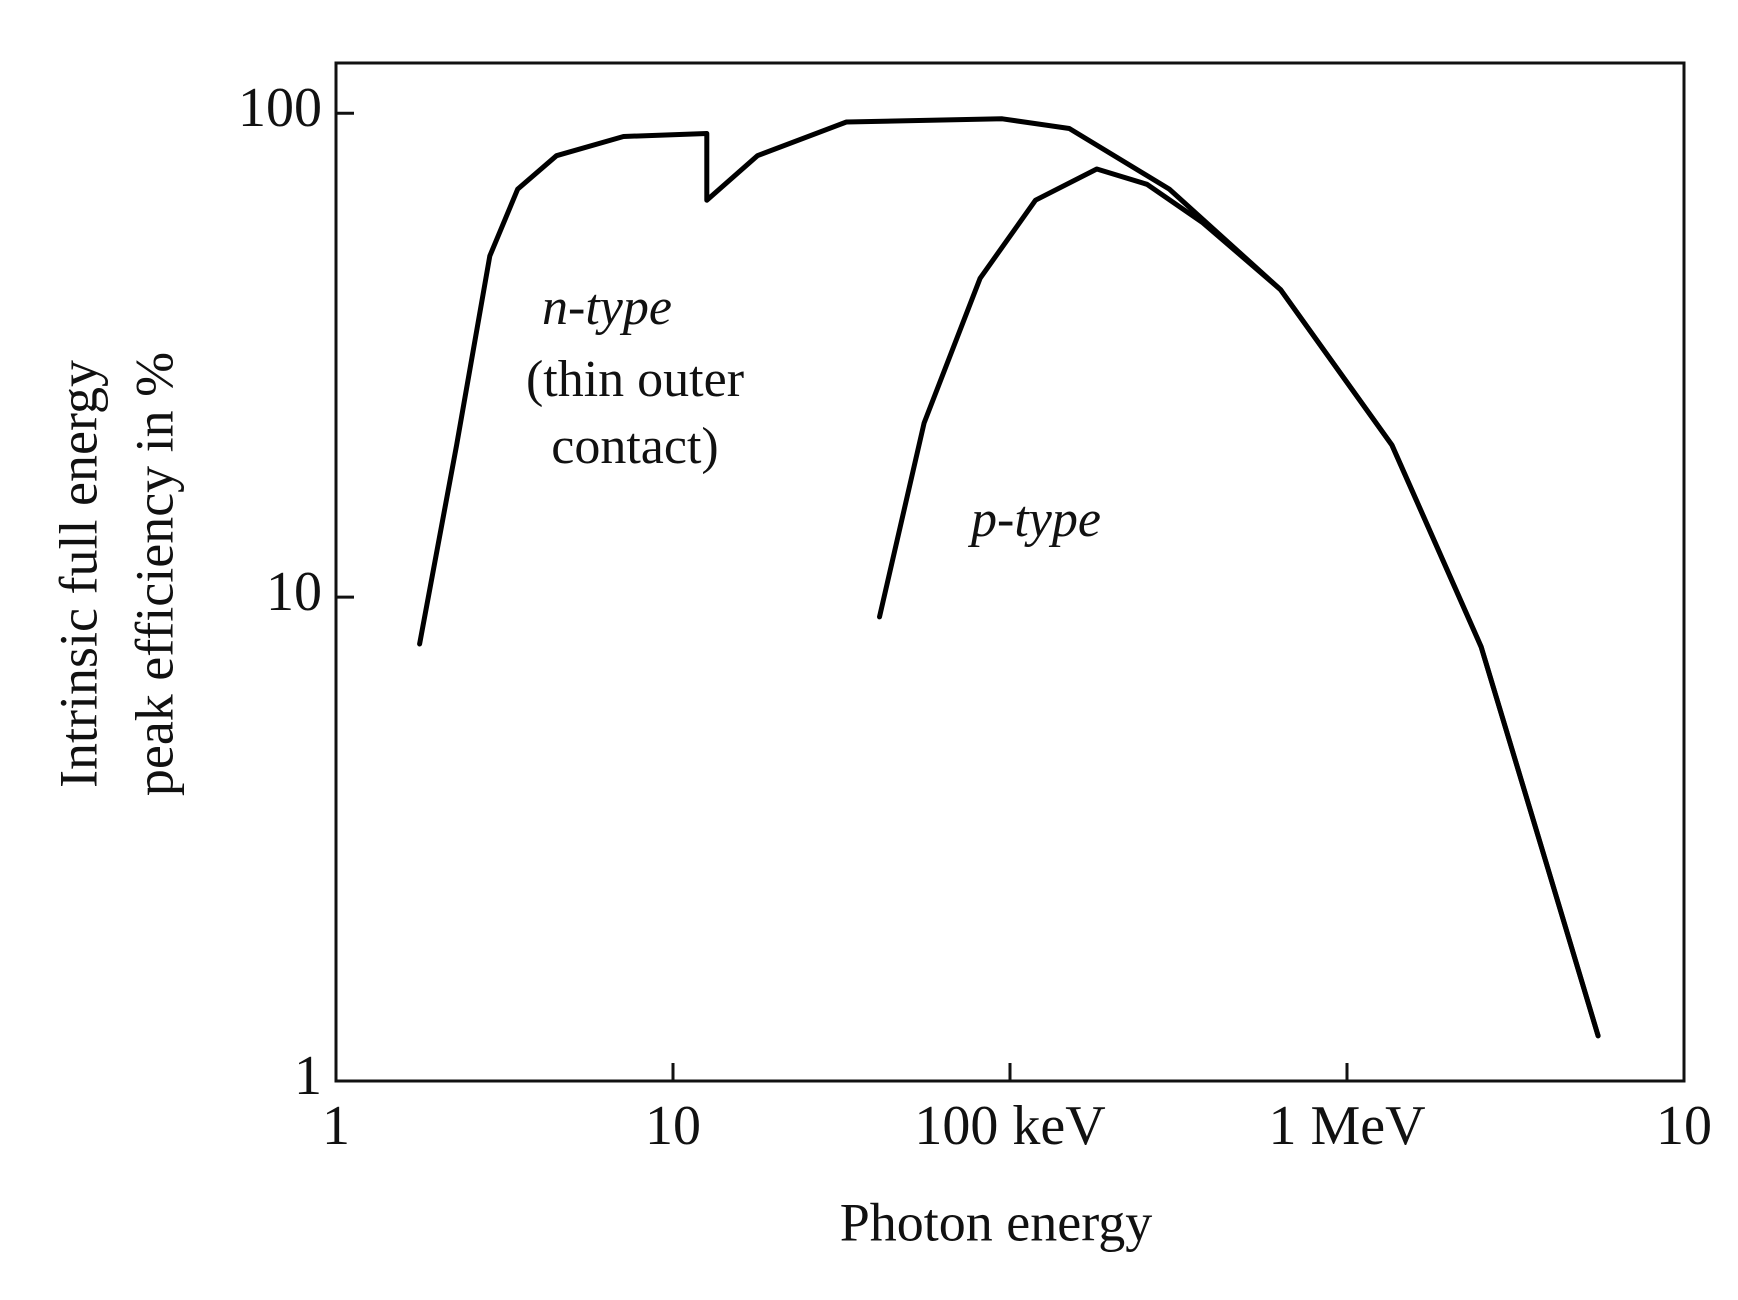 The height and width of the screenshot is (1300, 1738). Describe the element at coordinates (78, 574) in the screenshot. I see `y-axis-label-line: Intrinsic full energy` at that location.